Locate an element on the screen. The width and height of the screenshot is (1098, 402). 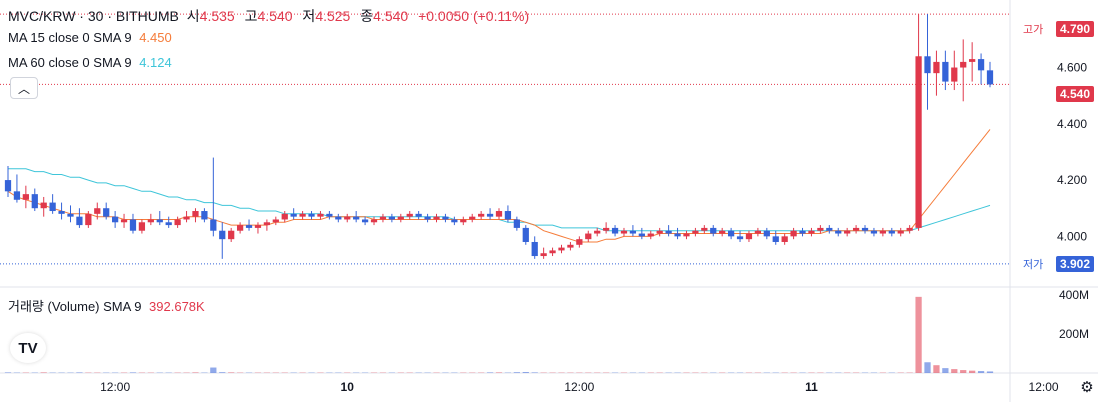
time-axis-label: 12:00 is located at coordinates (115, 387).